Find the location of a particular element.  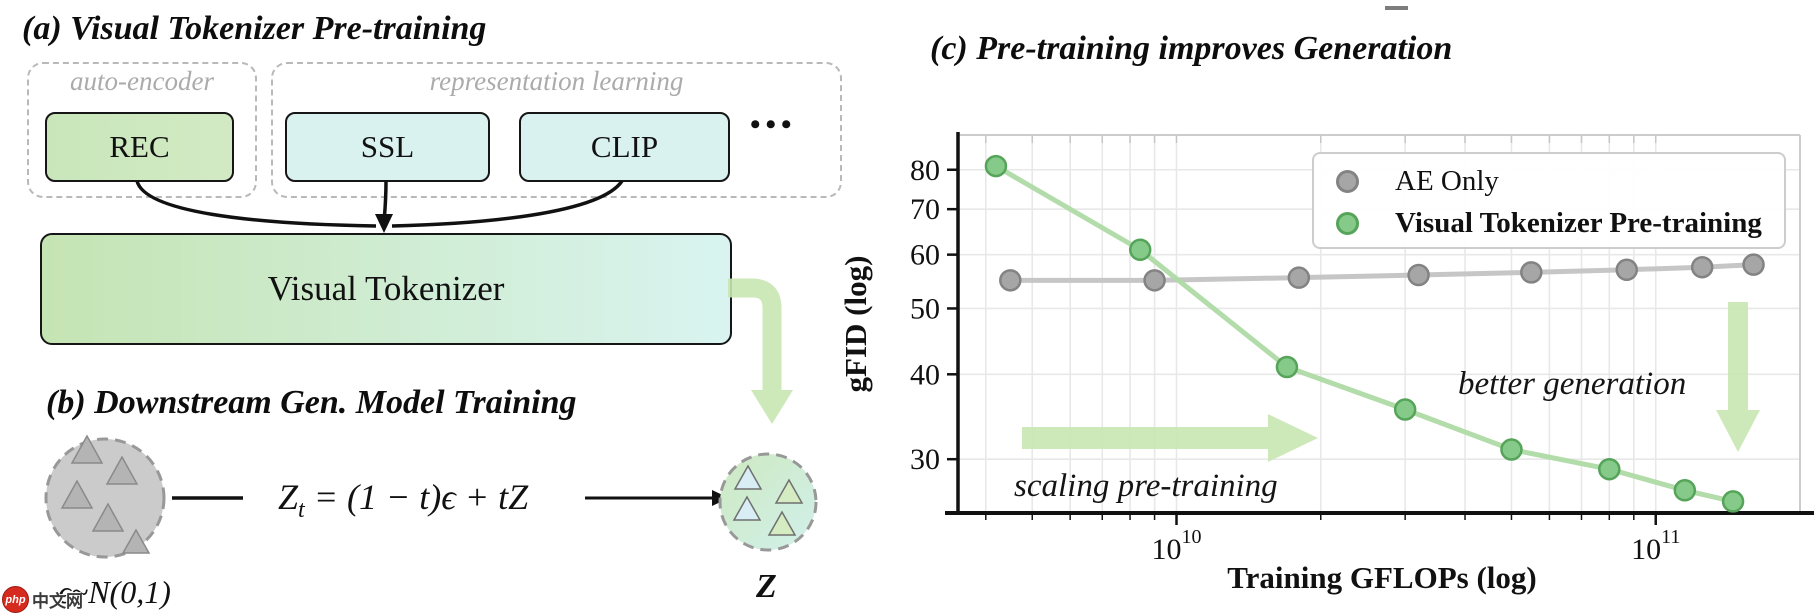

x-tick-label: 1011 is located at coordinates (1655, 546).